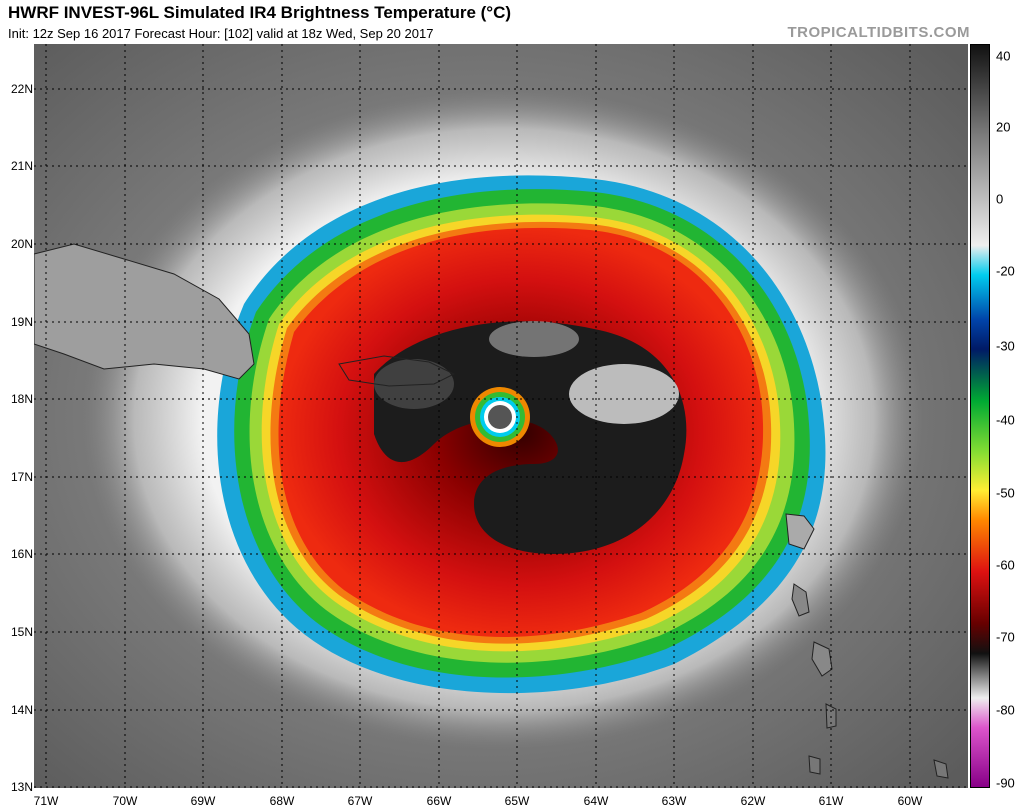 This screenshot has width=1024, height=811. I want to click on lon-label-68w: 68W, so click(282, 801).